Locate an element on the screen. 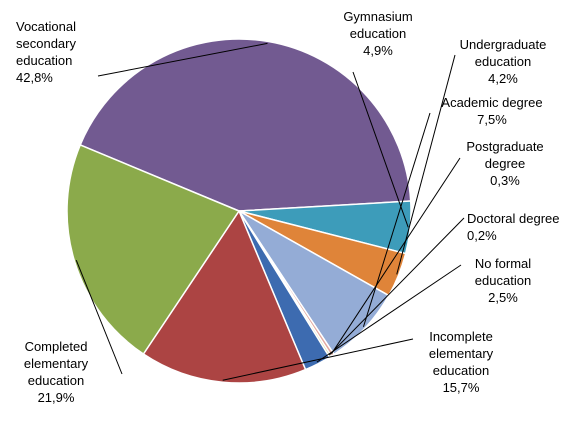 The height and width of the screenshot is (423, 579). slice-value-1: 42,8% is located at coordinates (34, 77).